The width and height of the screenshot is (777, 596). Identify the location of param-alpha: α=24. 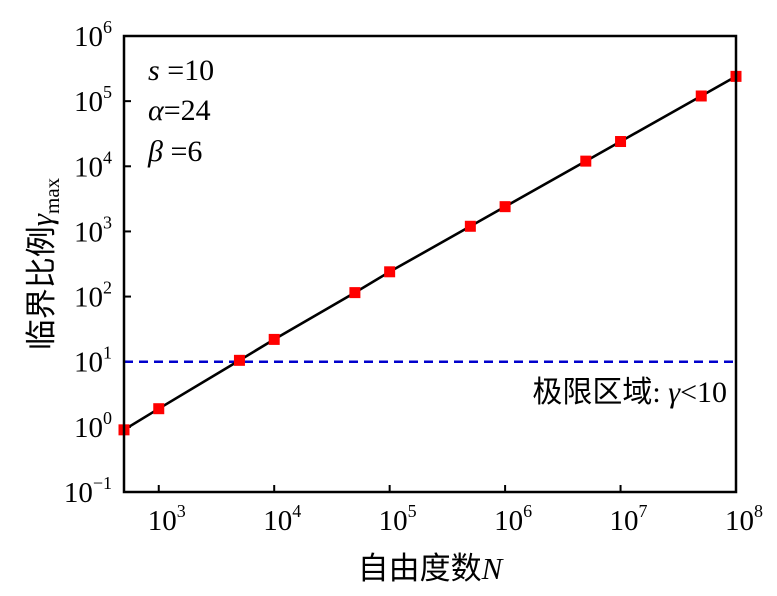
(179, 110).